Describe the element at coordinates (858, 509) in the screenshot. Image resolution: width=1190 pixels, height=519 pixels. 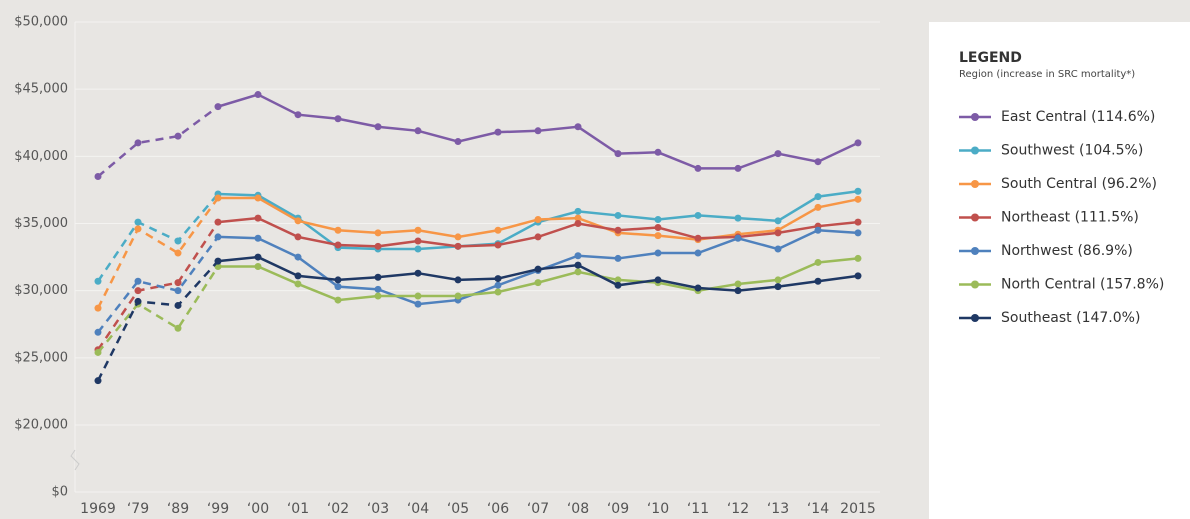
I see `x-tick-label: 2015` at that location.